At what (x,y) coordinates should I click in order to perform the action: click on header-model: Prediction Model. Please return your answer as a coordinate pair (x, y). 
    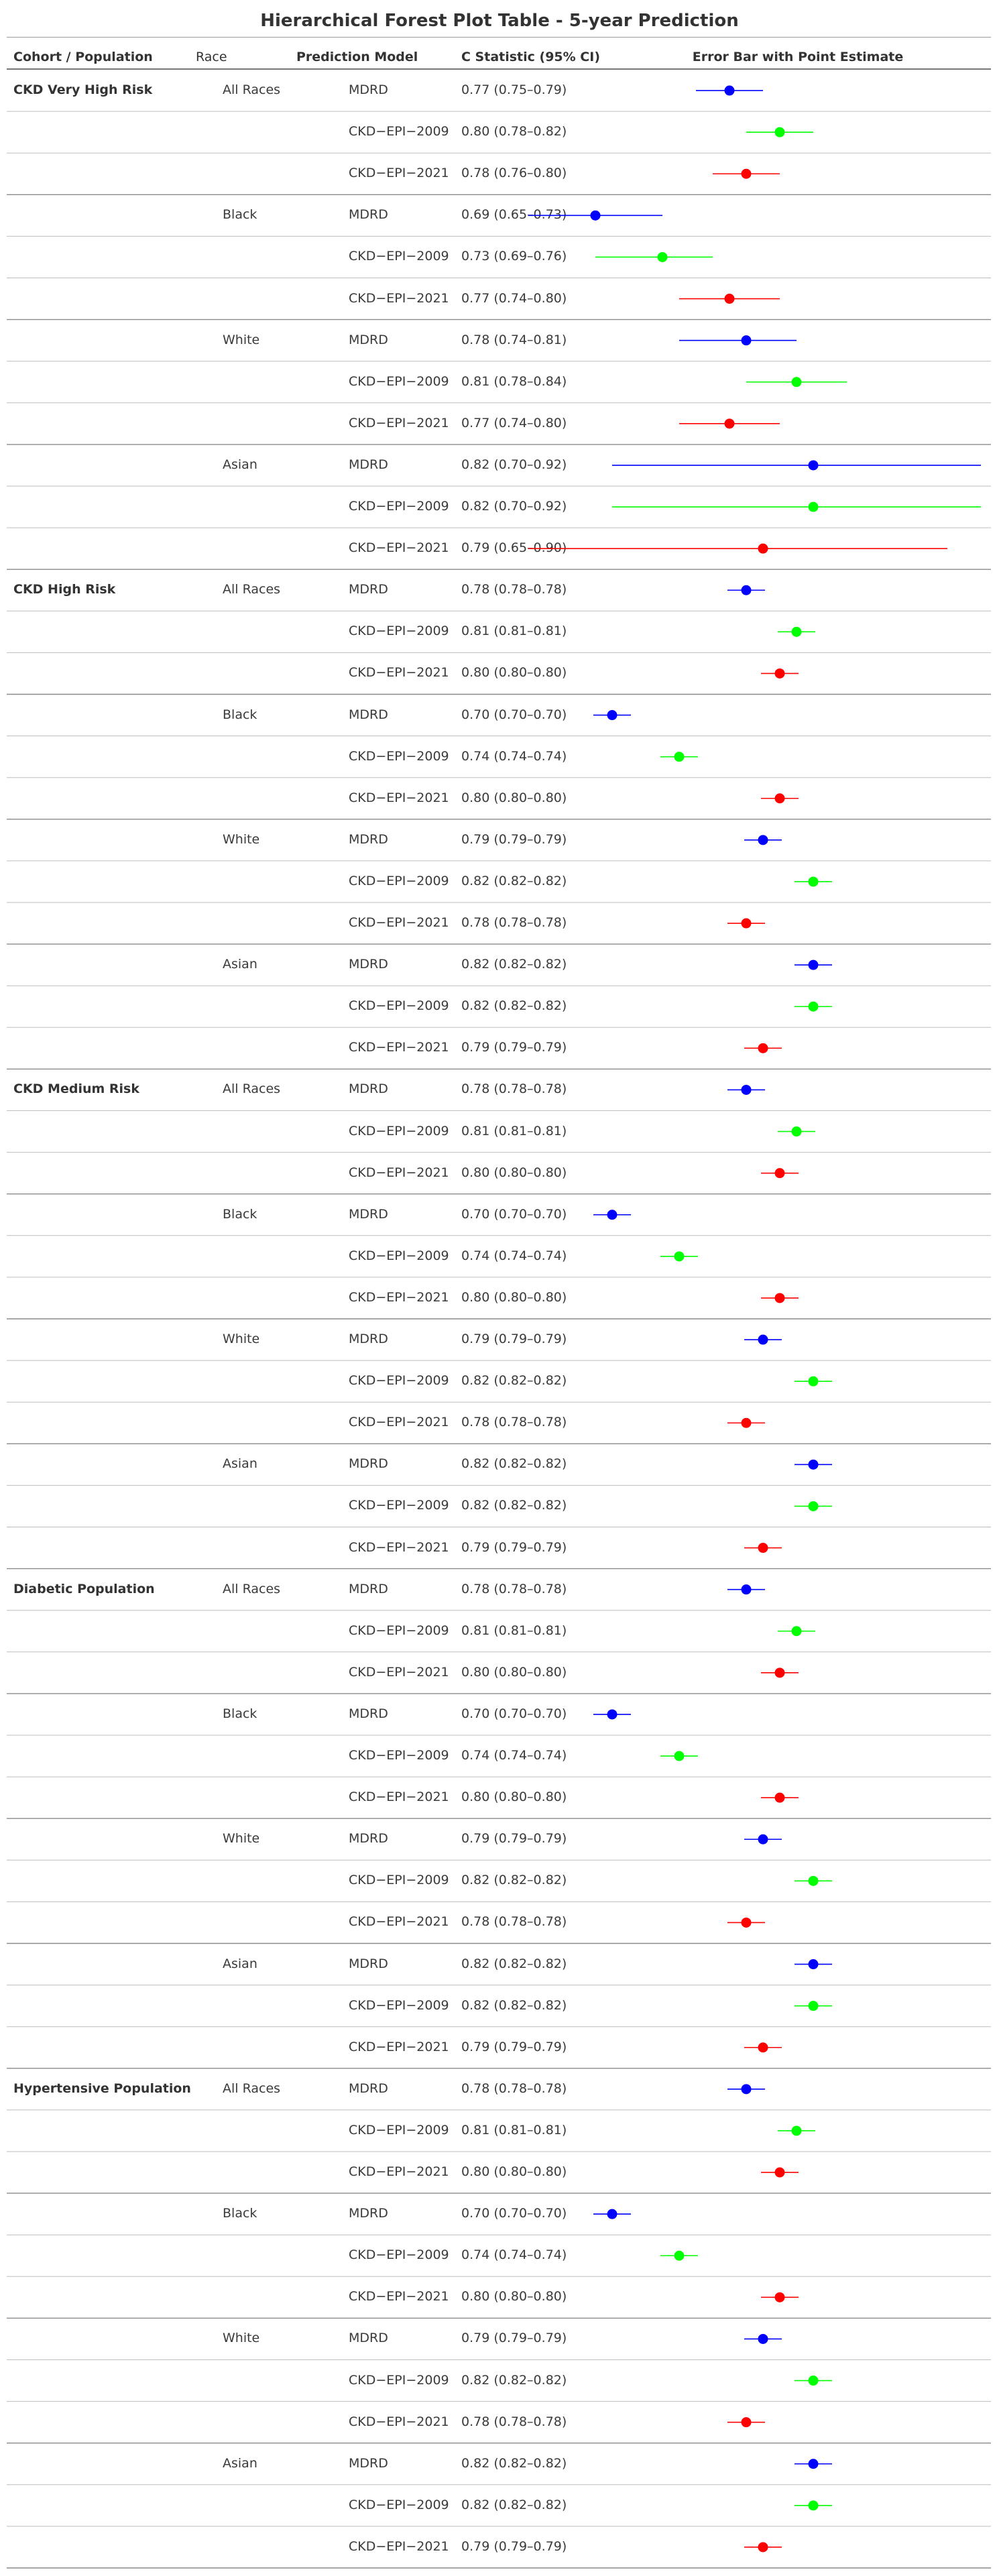
    Looking at the image, I should click on (357, 57).